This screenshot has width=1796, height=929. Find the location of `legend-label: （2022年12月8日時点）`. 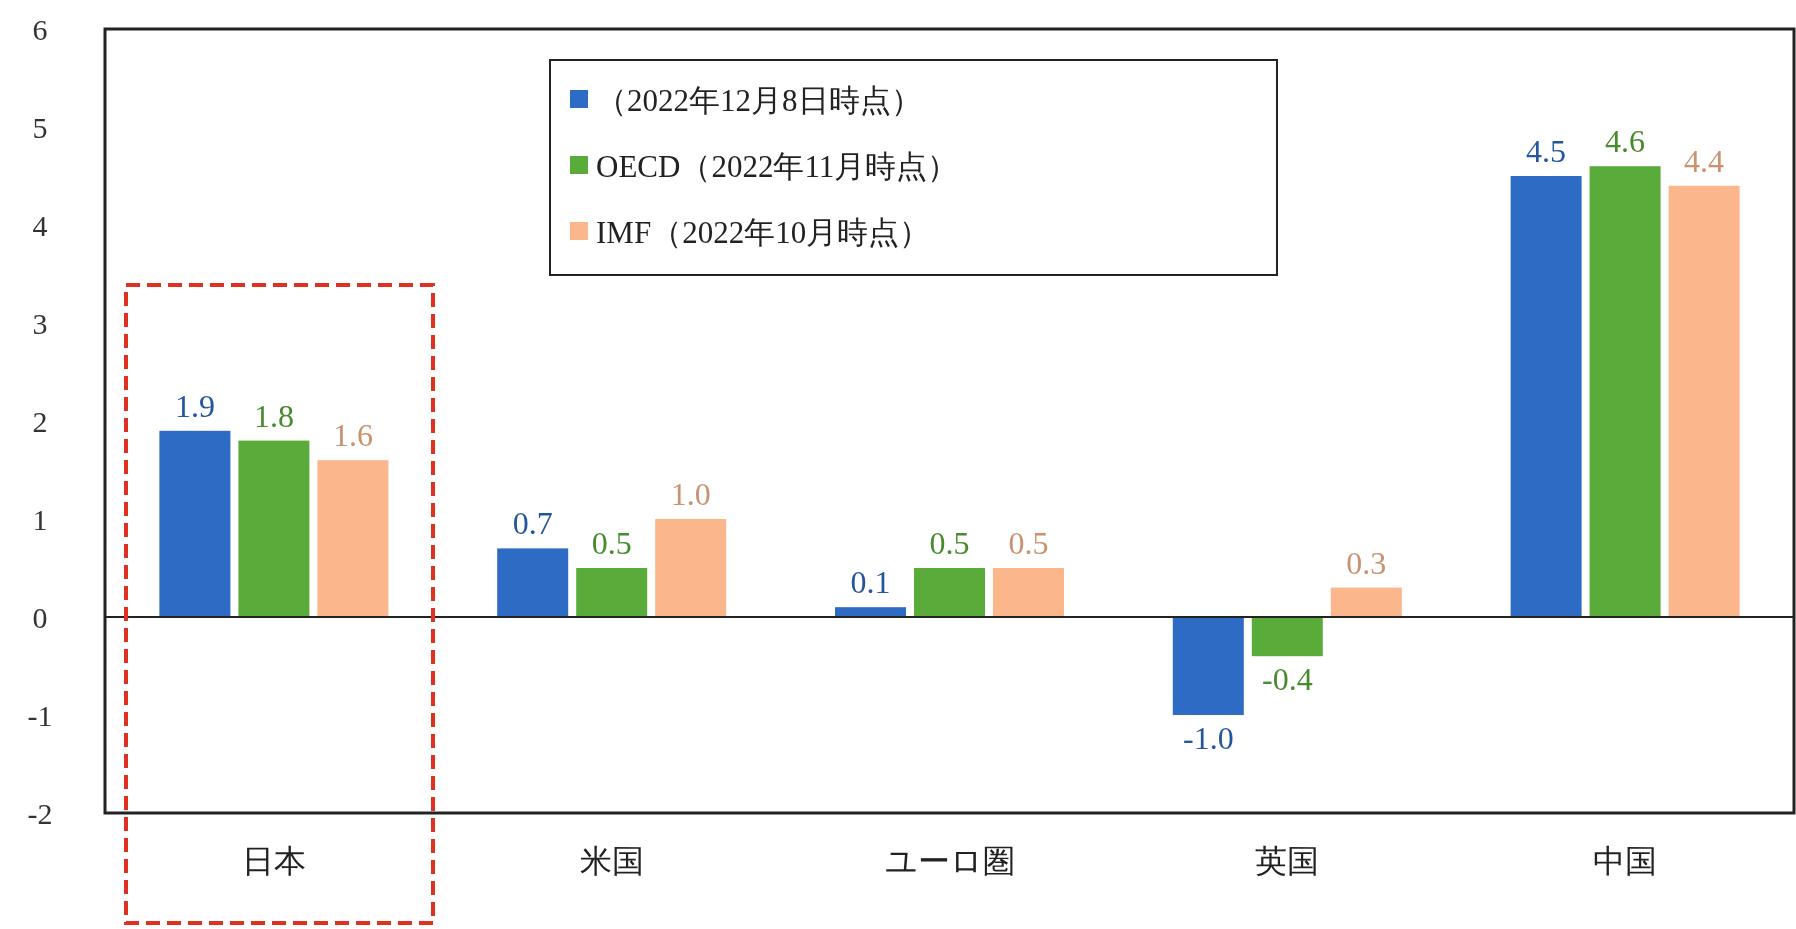

legend-label: （2022年12月8日時点） is located at coordinates (759, 100).